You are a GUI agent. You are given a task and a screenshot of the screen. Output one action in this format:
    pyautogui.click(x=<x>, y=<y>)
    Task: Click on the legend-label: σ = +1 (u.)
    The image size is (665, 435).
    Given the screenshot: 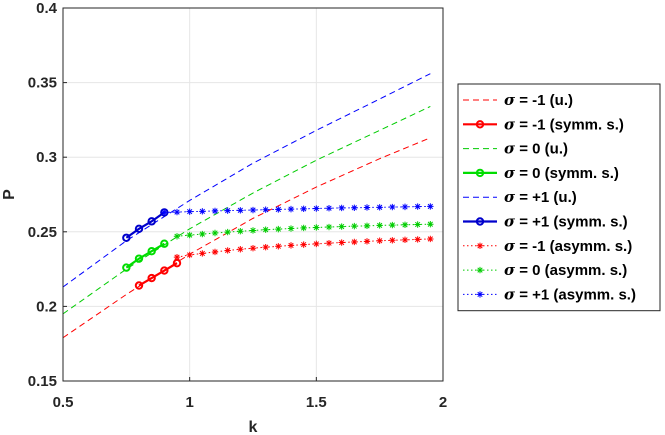 What is the action you would take?
    pyautogui.click(x=540, y=197)
    